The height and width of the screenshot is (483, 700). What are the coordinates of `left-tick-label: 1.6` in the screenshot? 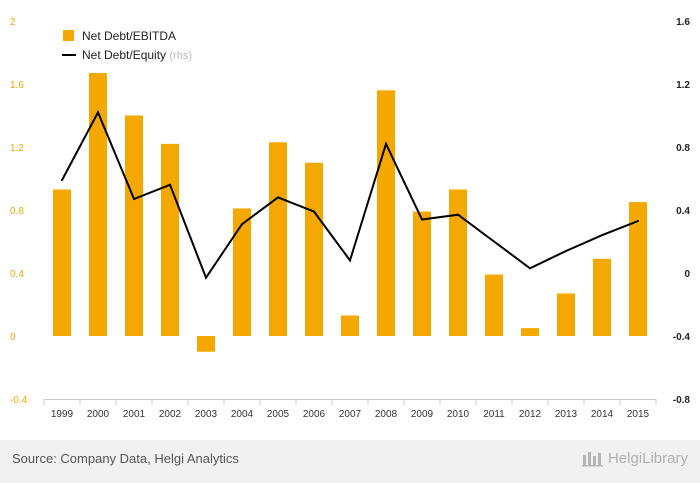 It's located at (17, 85).